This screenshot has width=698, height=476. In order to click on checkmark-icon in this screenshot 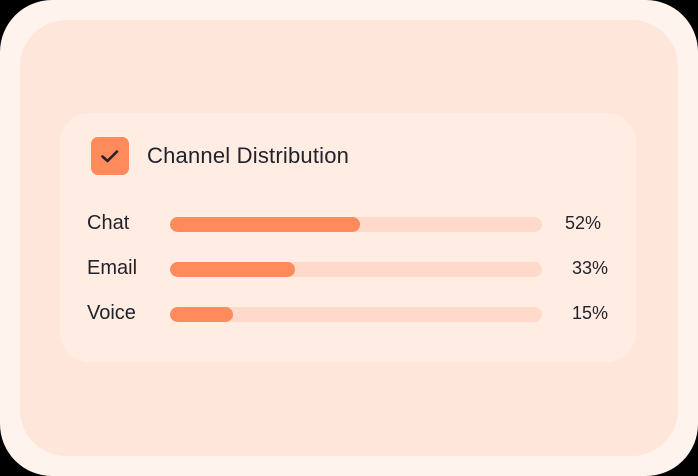, I will do `click(110, 156)`.